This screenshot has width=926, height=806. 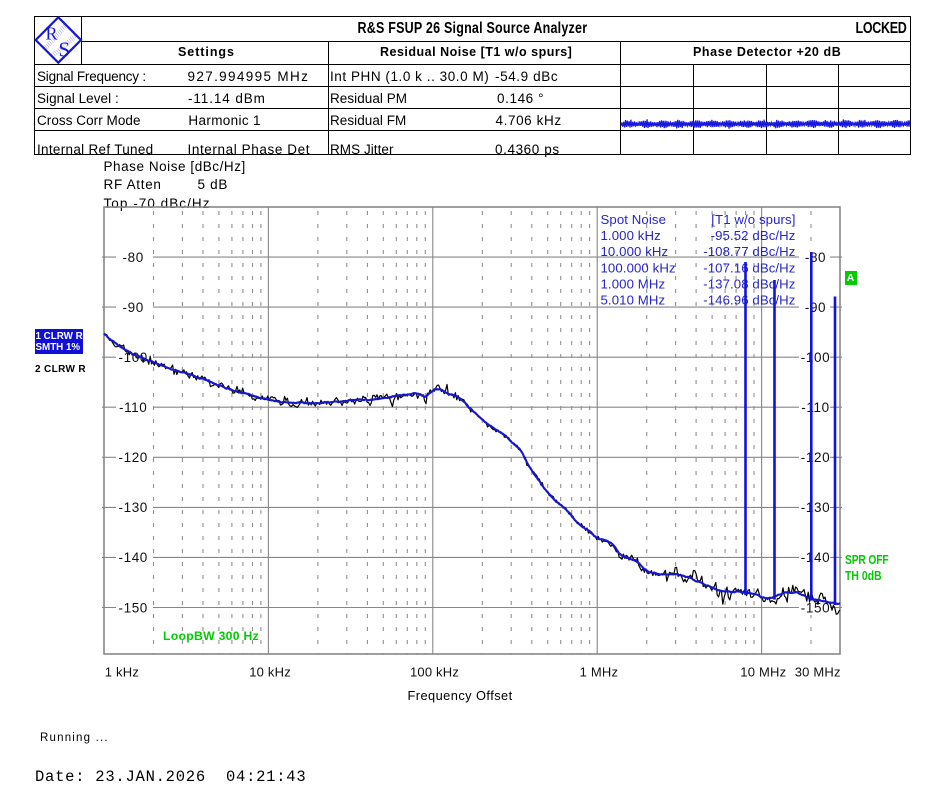 I want to click on svg-text: 100 kHz, so click(x=434, y=671).